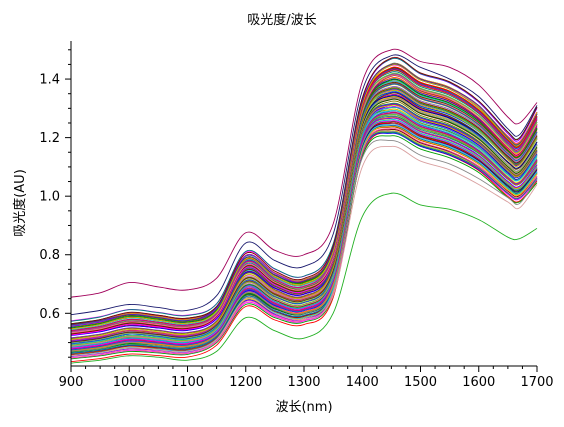 Image resolution: width=564 pixels, height=427 pixels. Describe the element at coordinates (245, 382) in the screenshot. I see `x-tick-label: 1200` at that location.